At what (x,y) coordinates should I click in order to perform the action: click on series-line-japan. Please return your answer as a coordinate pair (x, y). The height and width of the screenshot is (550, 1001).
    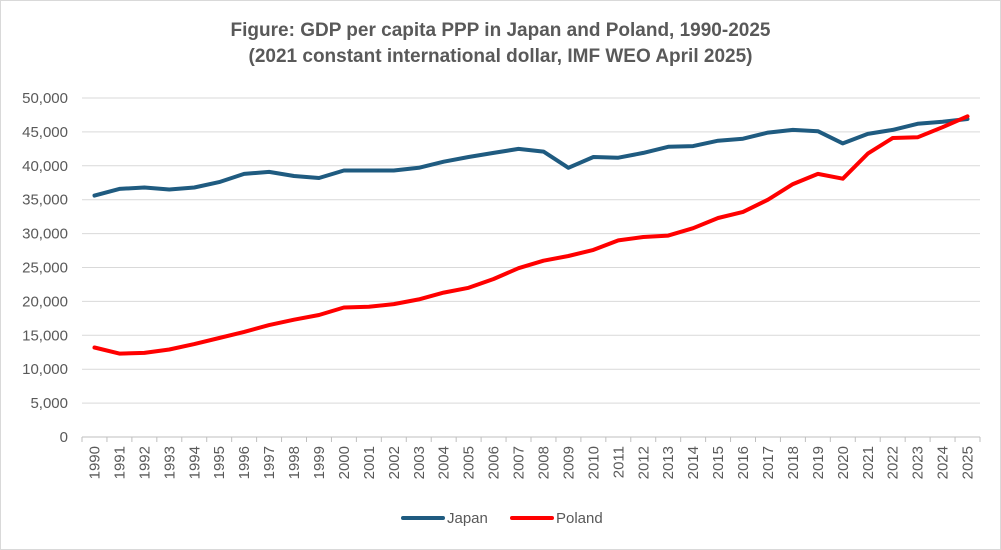
    Looking at the image, I should click on (531, 157).